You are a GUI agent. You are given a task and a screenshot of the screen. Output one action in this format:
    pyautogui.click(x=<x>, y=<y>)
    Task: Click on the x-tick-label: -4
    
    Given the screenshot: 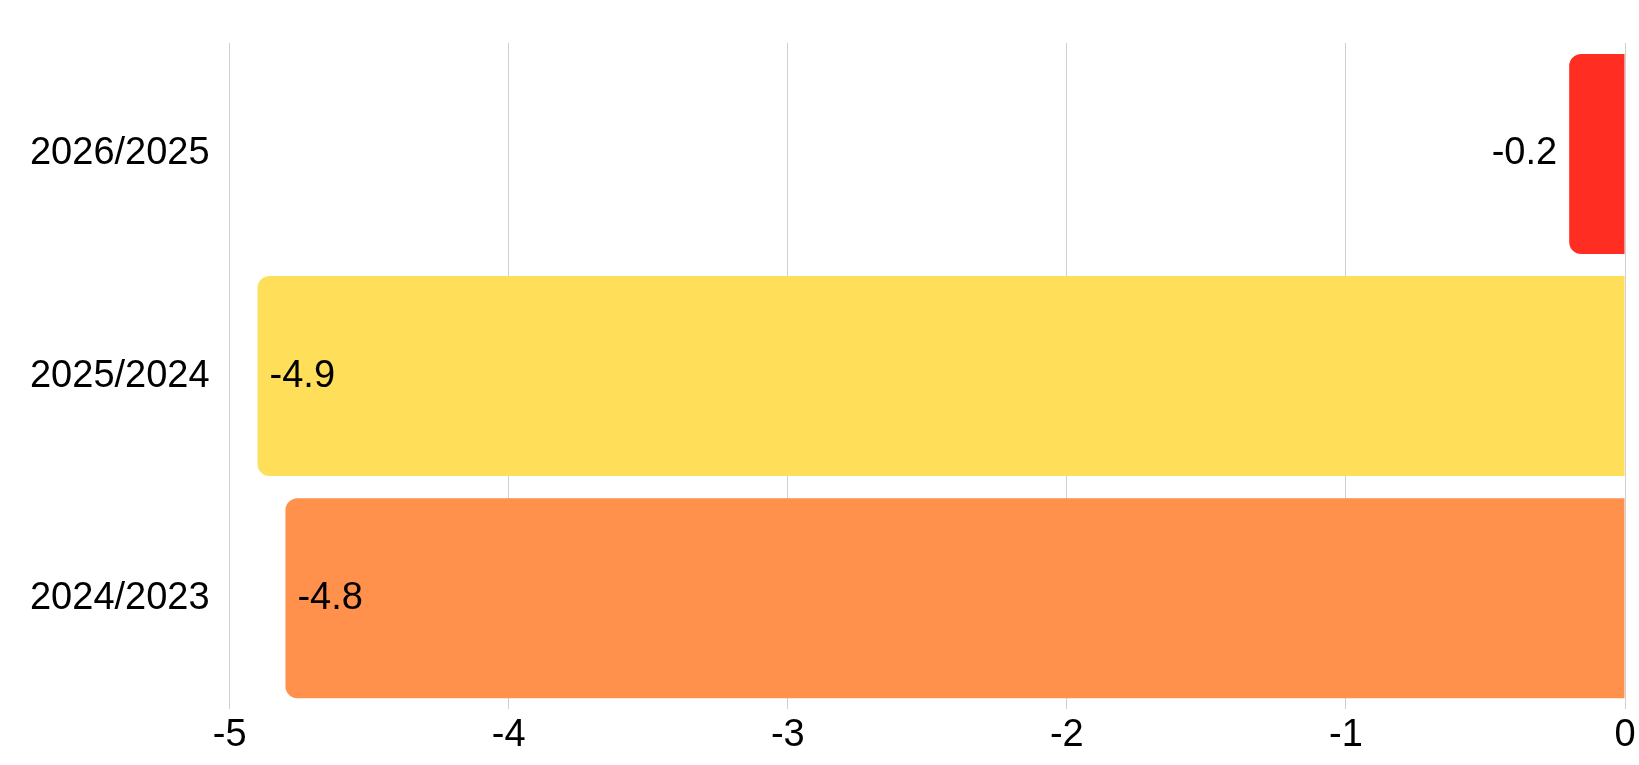 What is the action you would take?
    pyautogui.click(x=508, y=732)
    